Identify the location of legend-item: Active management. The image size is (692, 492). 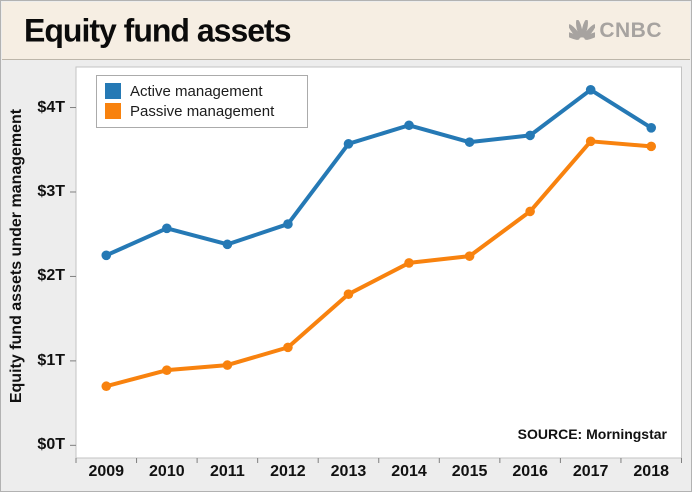
(202, 91).